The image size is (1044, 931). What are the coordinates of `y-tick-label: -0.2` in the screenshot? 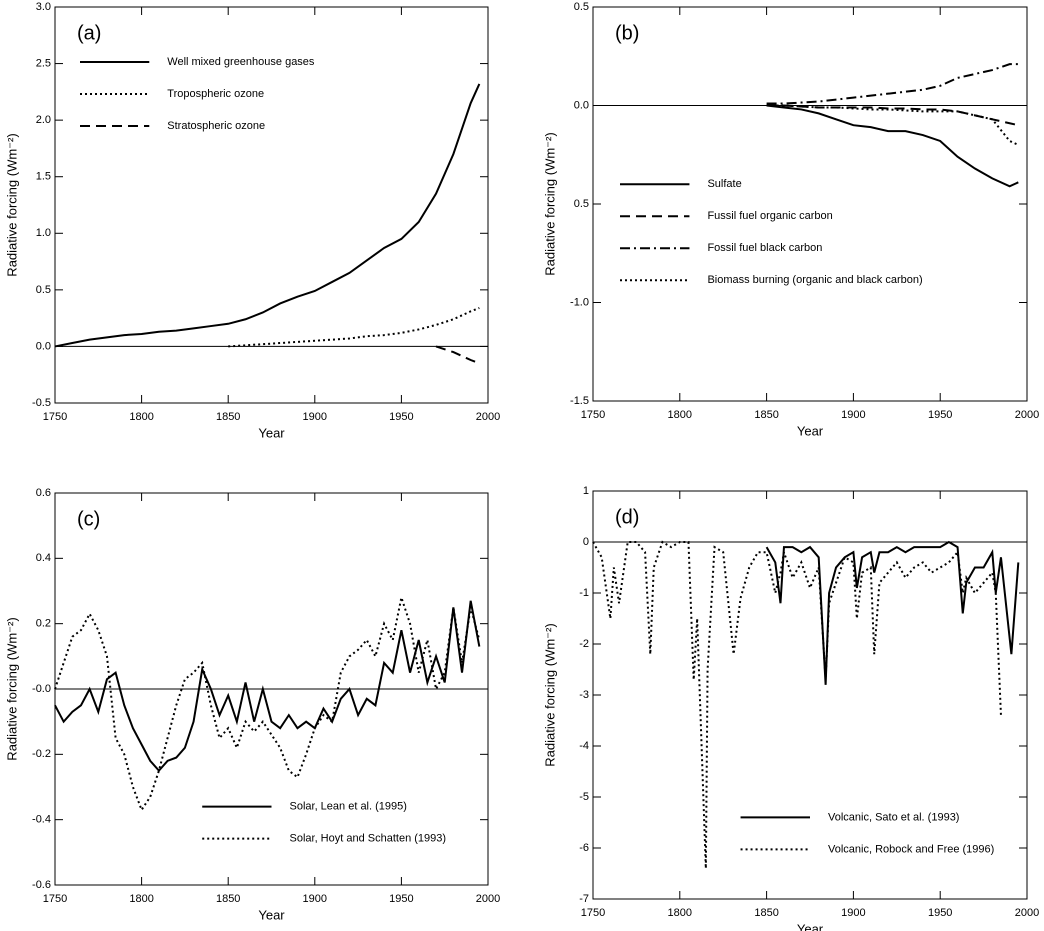 It's located at (41, 754).